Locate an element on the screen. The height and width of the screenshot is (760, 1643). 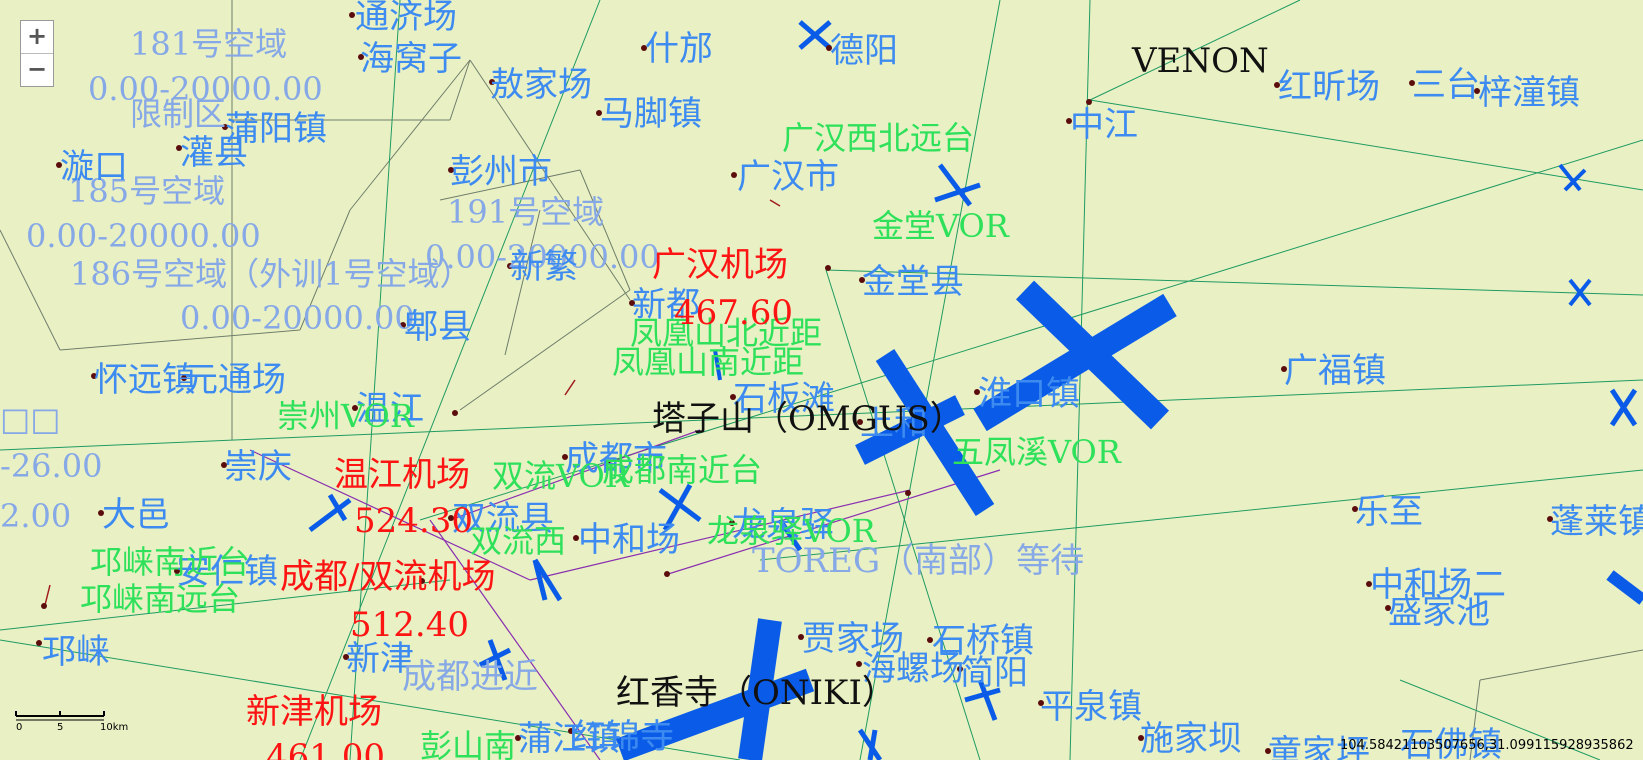
place-zhongheer: 中和场二 is located at coordinates (1438, 585).